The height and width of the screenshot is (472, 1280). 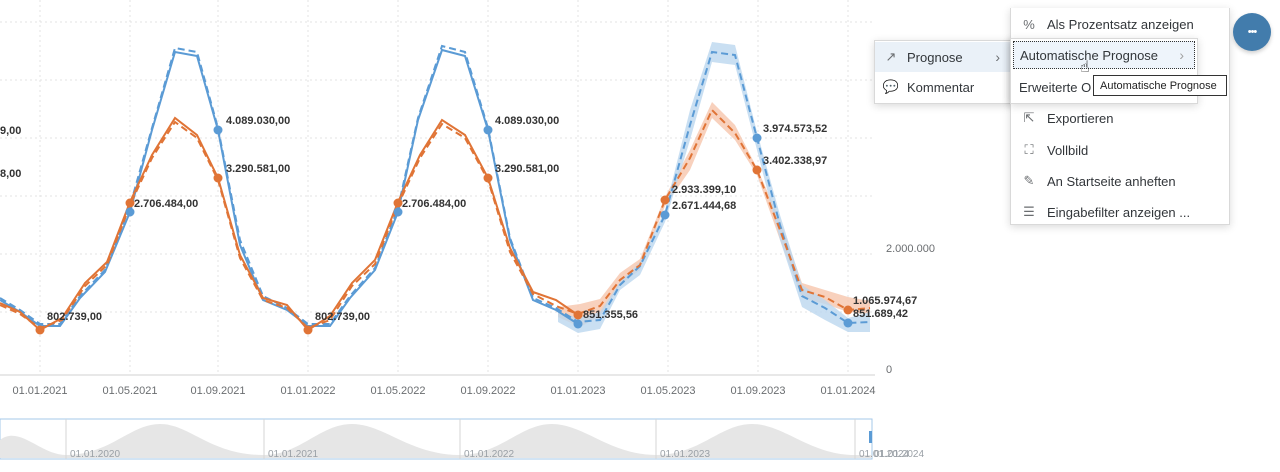 I want to click on menu-item-percent: % Als Prozentsatz anzeigen, so click(x=1120, y=24).